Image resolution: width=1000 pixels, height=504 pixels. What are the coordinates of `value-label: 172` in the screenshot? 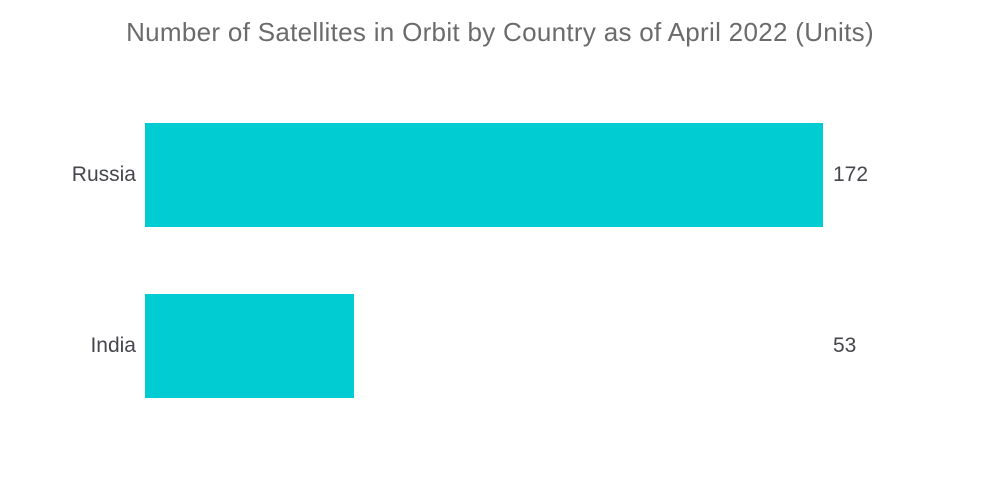 It's located at (851, 174).